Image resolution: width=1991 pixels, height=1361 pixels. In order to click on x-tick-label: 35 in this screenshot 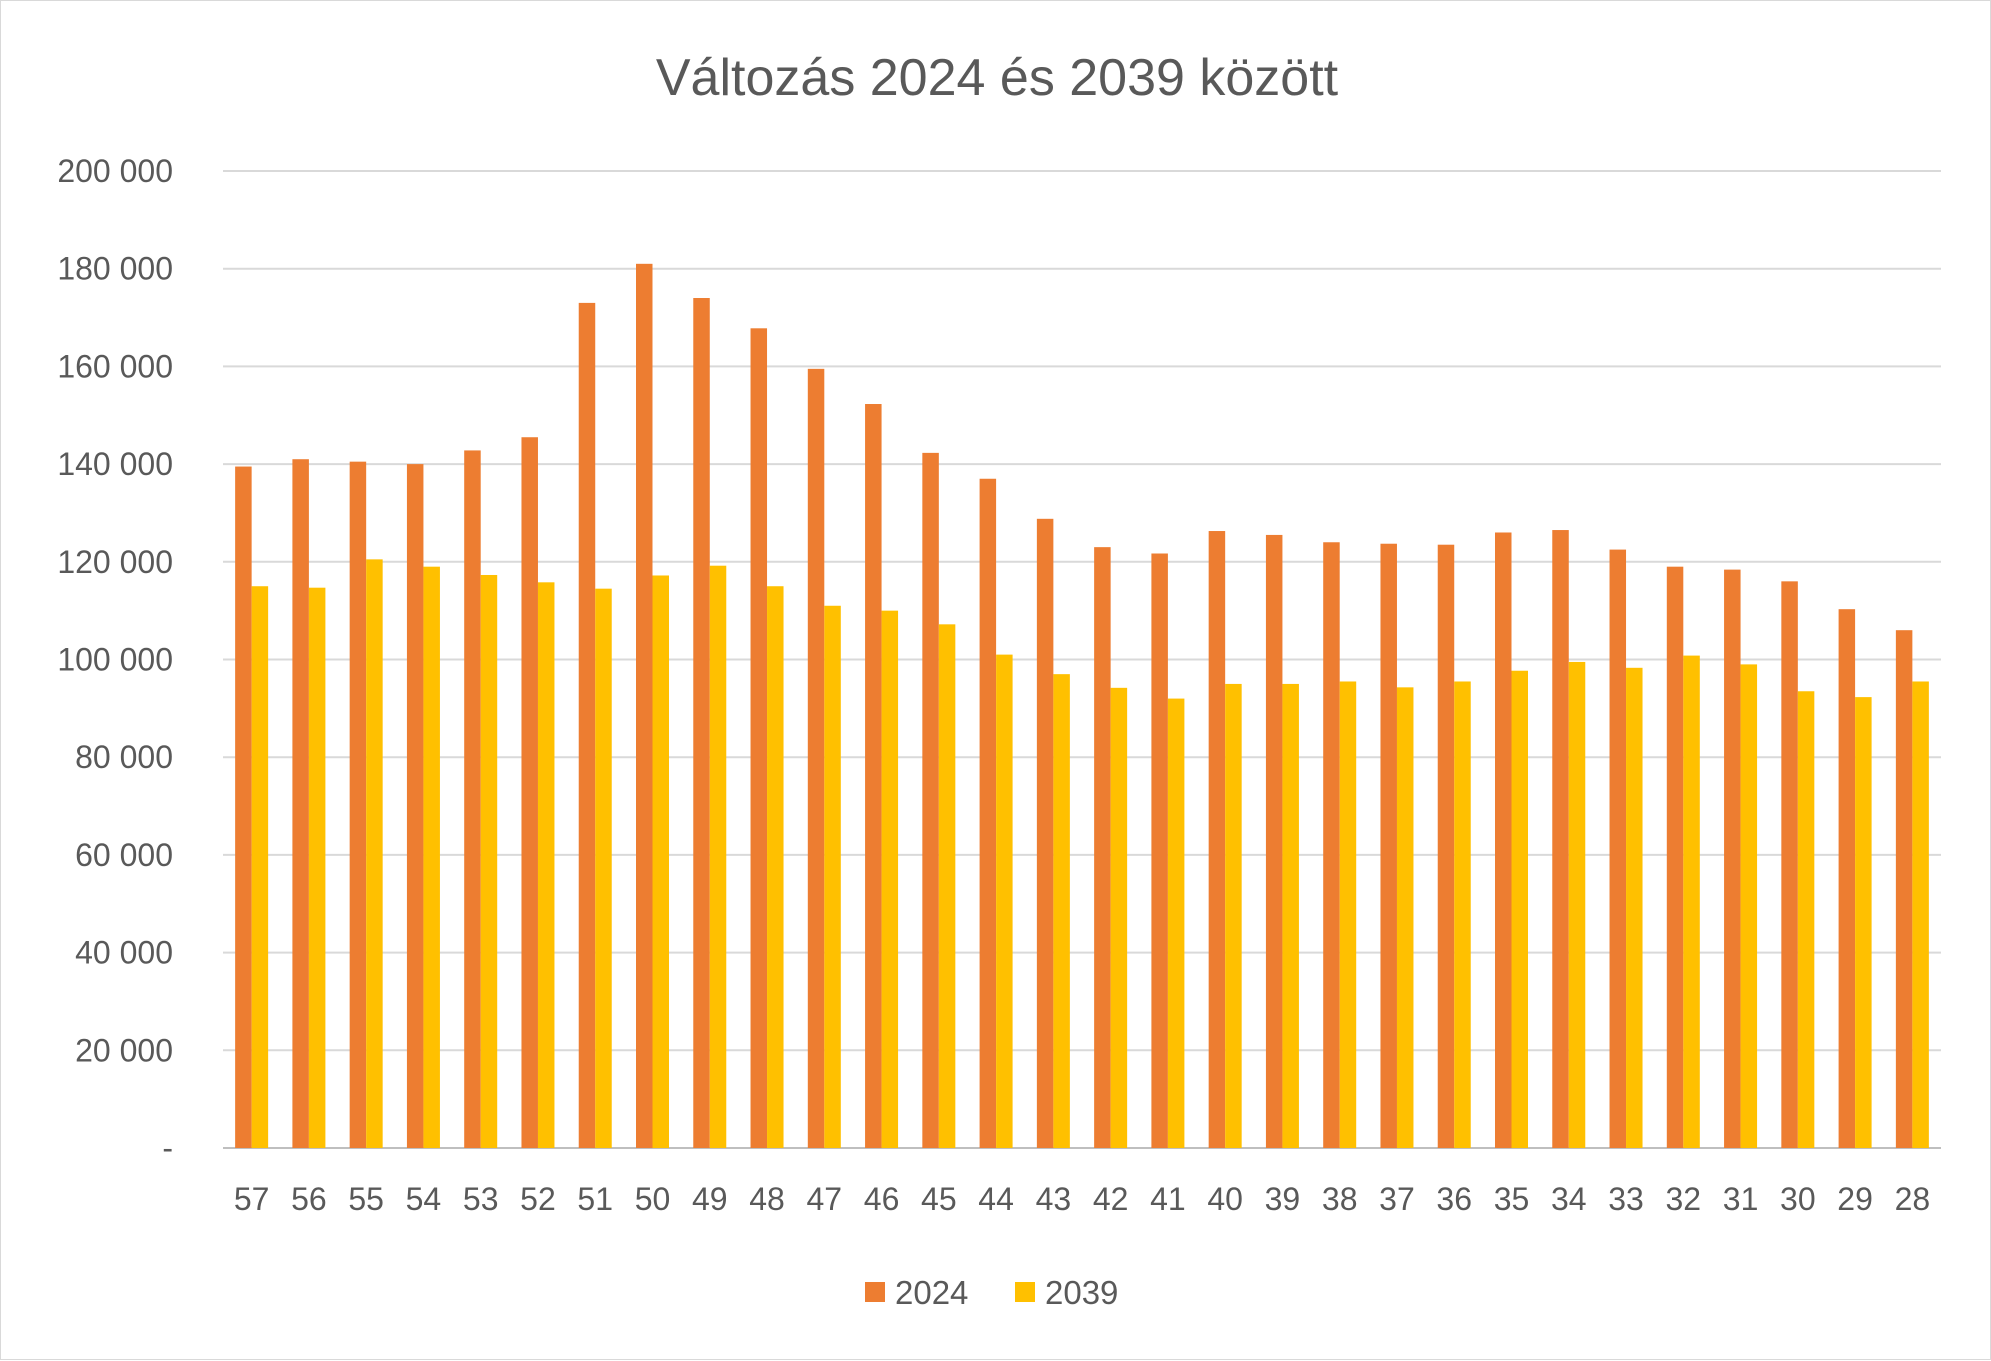, I will do `click(1512, 1199)`.